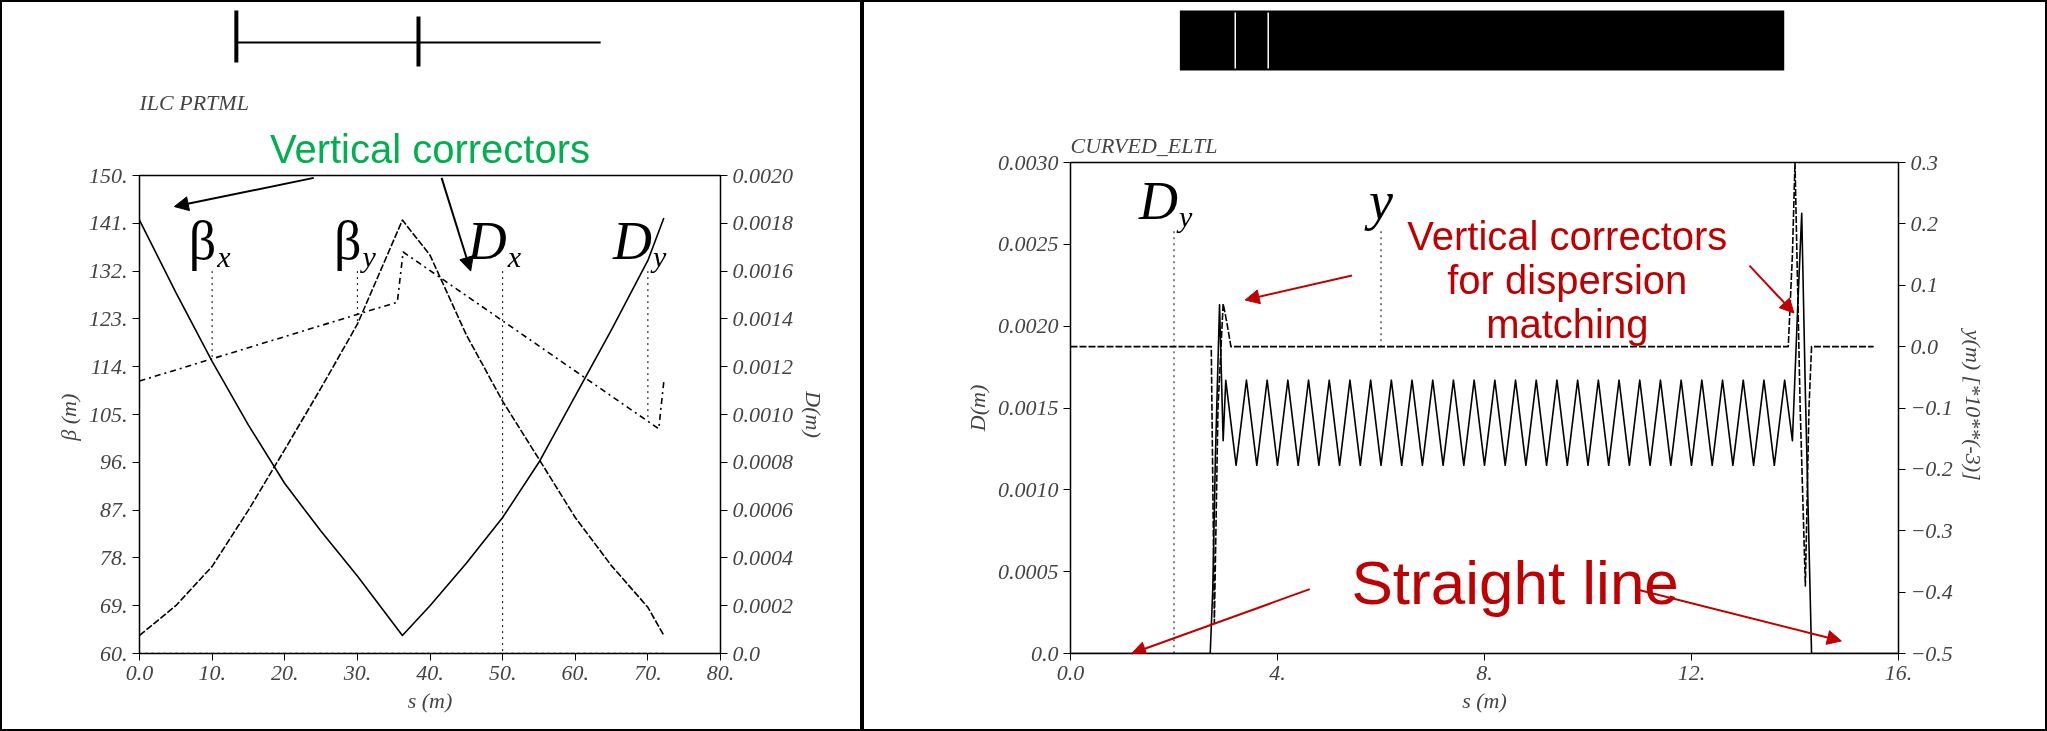 The image size is (2047, 731). Describe the element at coordinates (1484, 672) in the screenshot. I see `x-tick-label: 8.` at that location.